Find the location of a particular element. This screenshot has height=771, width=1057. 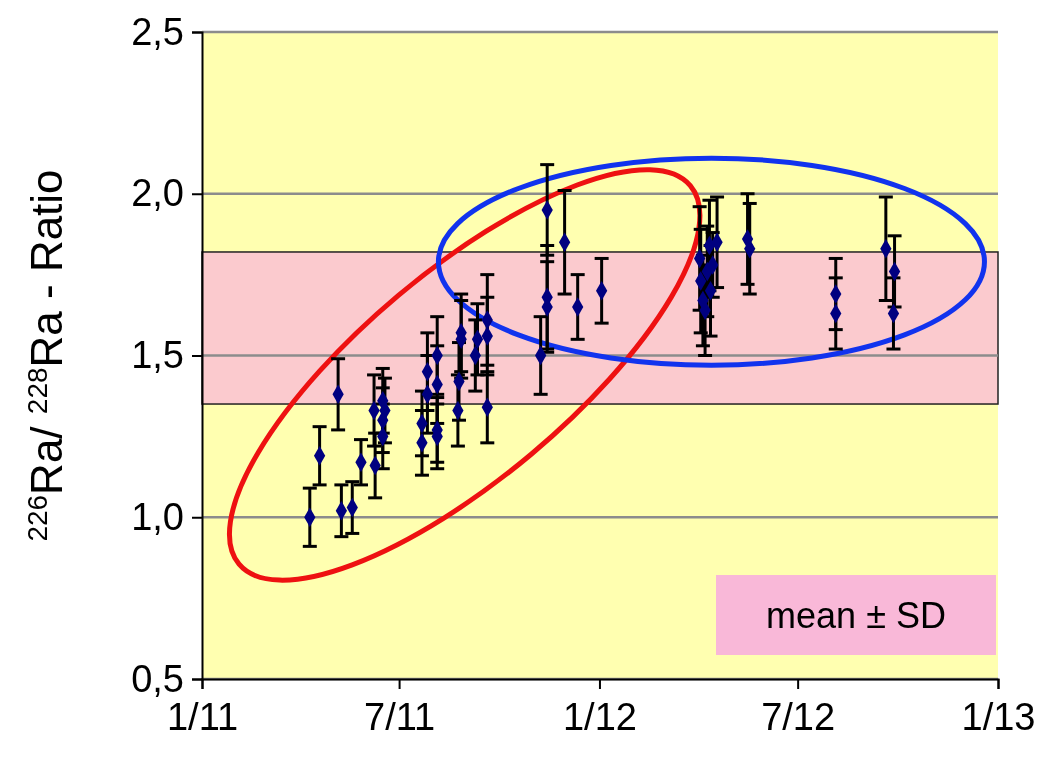

x-tick-label: 1/13 is located at coordinates (998, 716).